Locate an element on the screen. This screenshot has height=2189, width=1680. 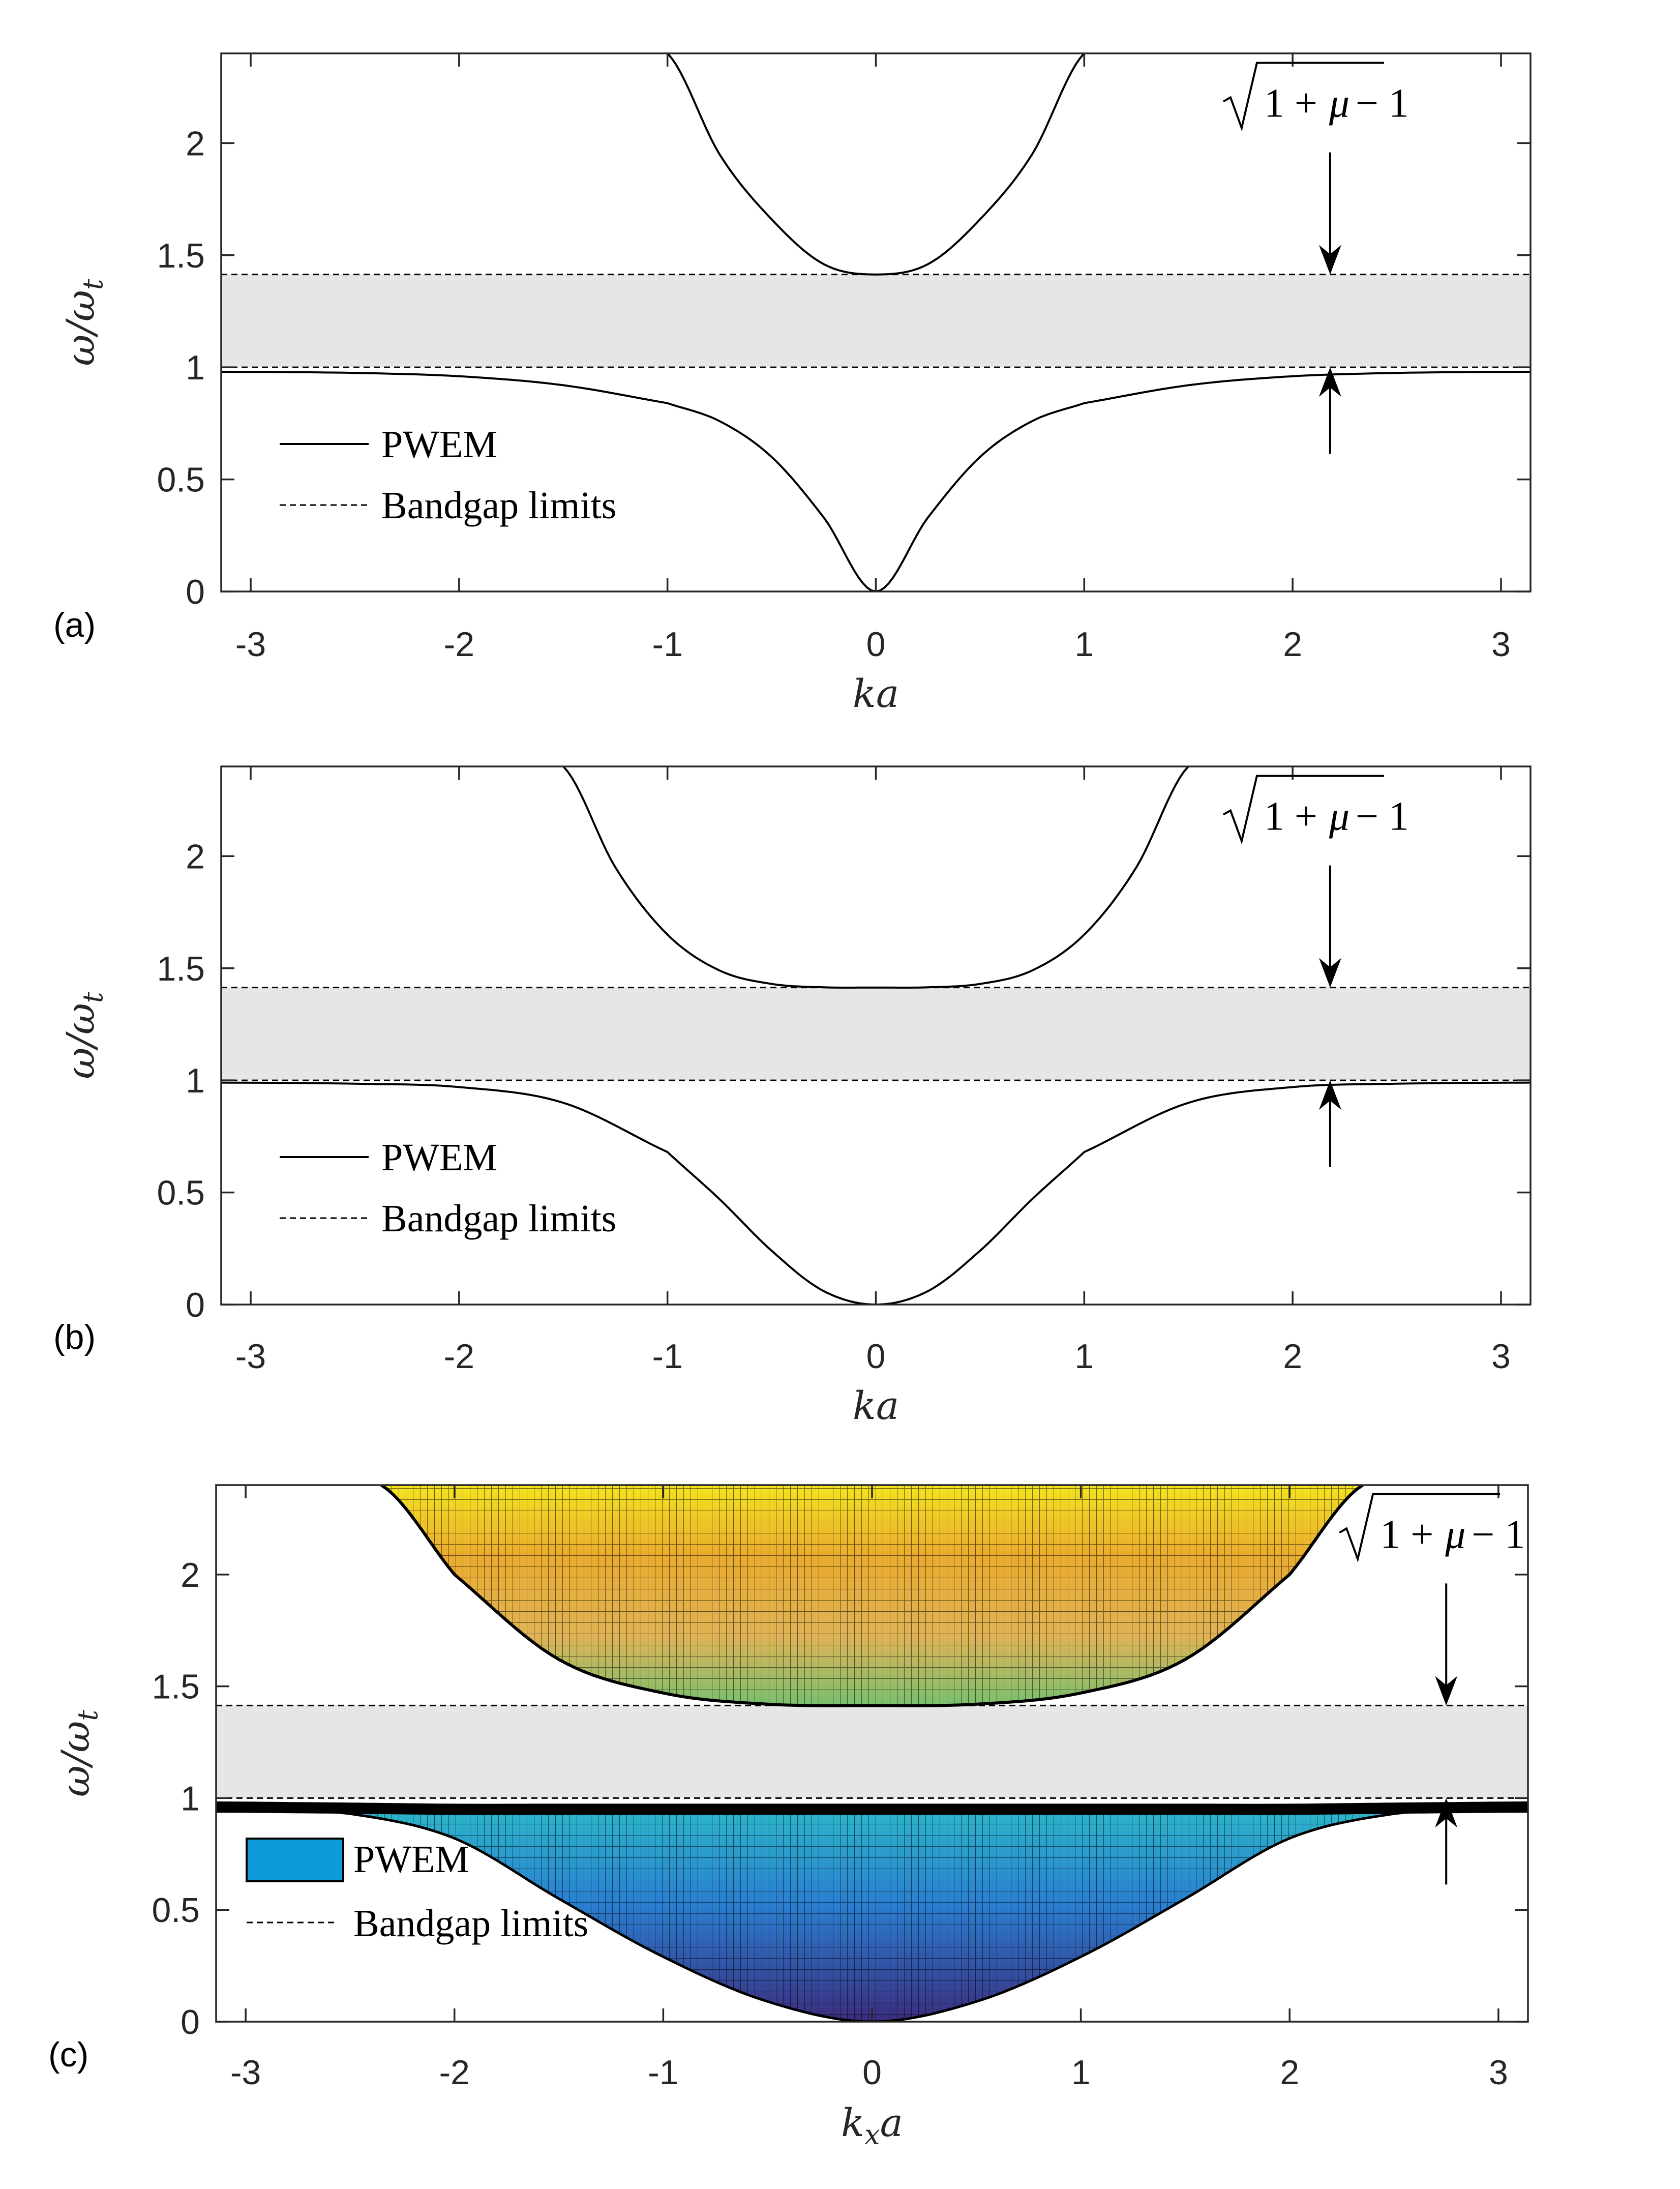
x-axis-label-sub: x is located at coordinates (872, 2135).